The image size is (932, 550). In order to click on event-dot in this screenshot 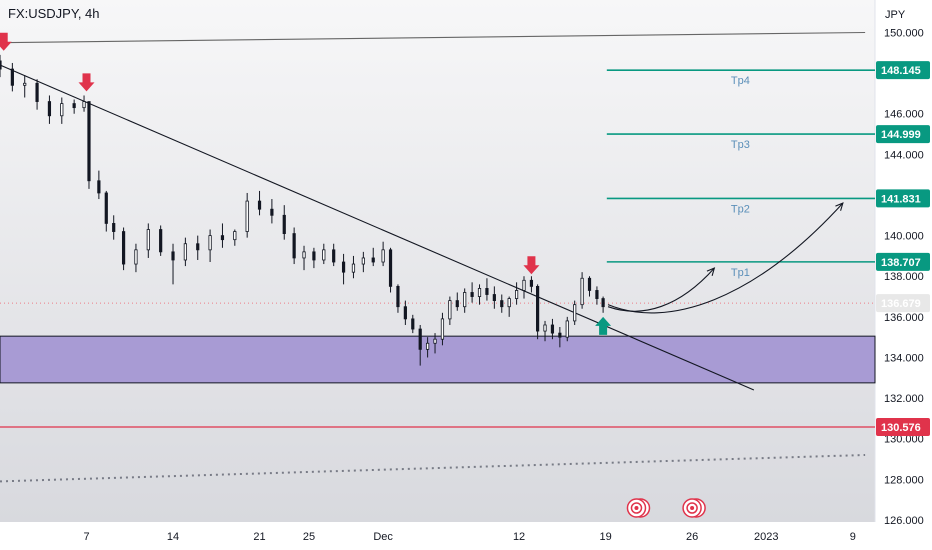, I will do `click(636, 508)`.